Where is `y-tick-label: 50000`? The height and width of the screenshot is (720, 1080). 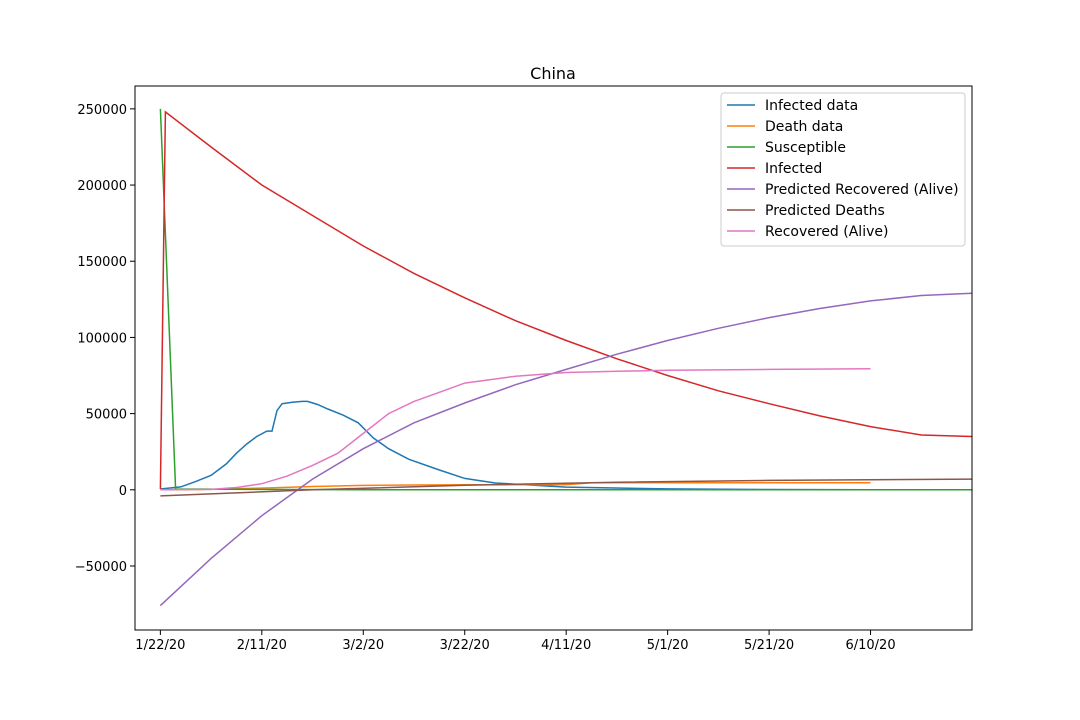 y-tick-label: 50000 is located at coordinates (106, 415).